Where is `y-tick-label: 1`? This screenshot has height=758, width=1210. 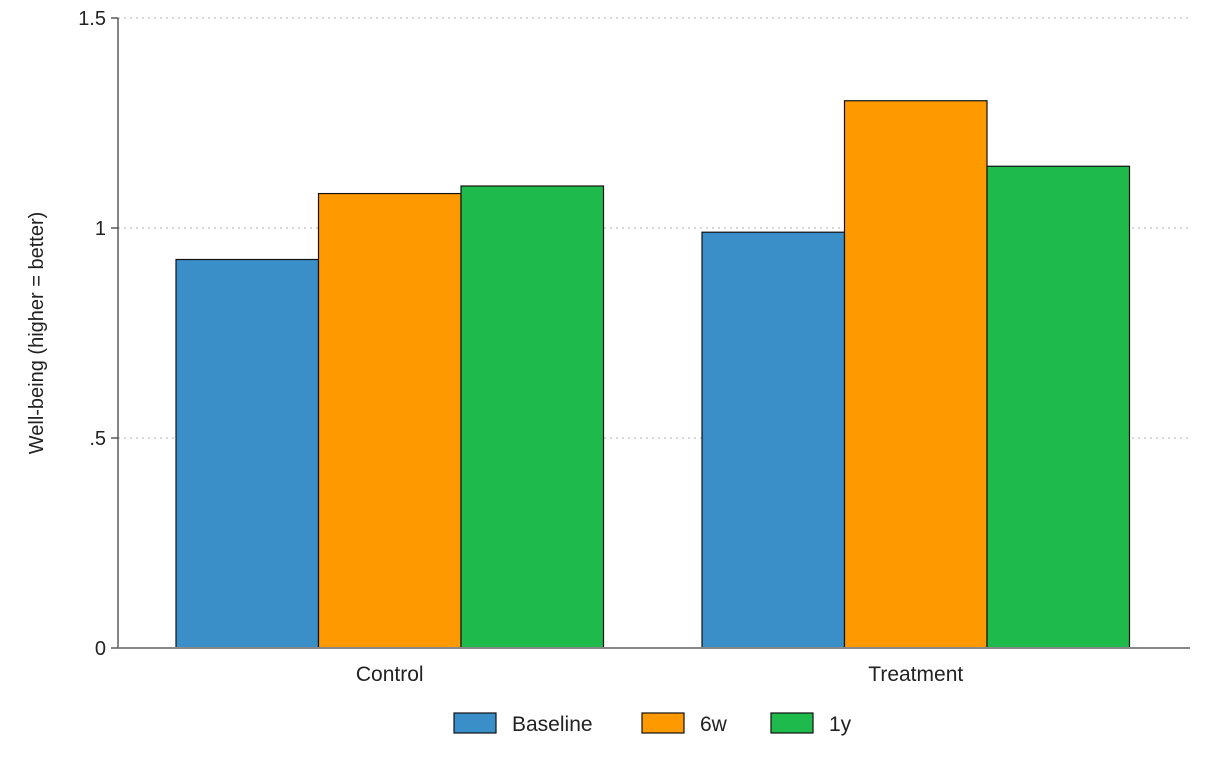 y-tick-label: 1 is located at coordinates (100, 229).